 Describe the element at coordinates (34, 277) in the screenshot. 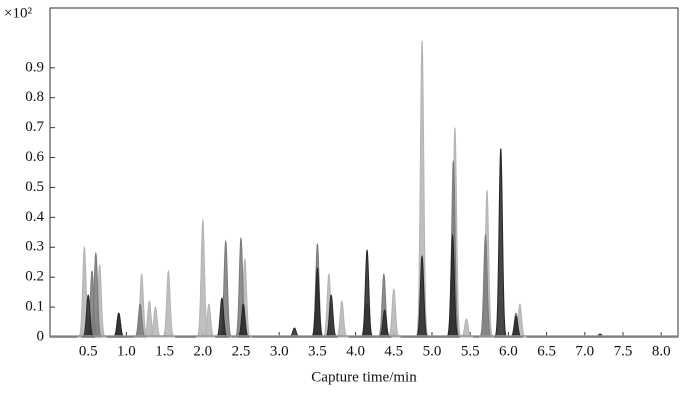

I see `y-tick-label: 0.2` at that location.